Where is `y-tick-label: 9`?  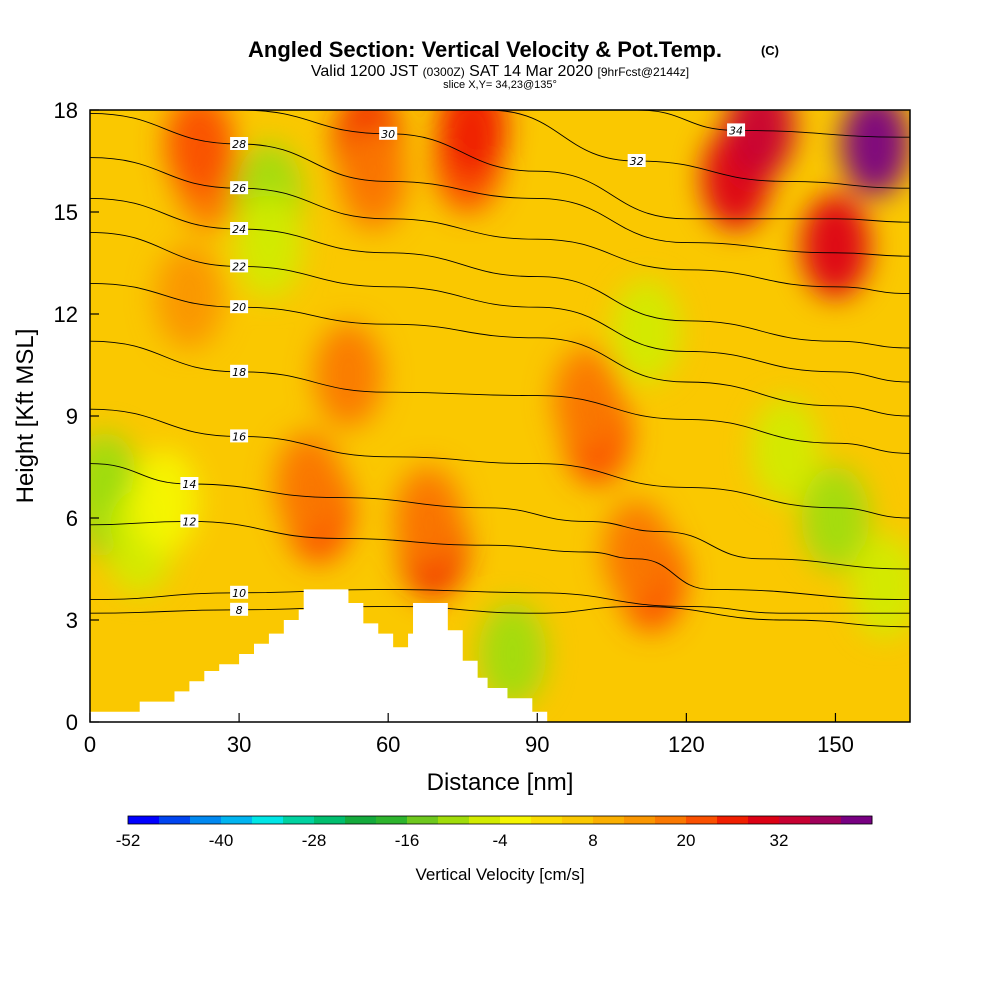
y-tick-label: 9 is located at coordinates (72, 416).